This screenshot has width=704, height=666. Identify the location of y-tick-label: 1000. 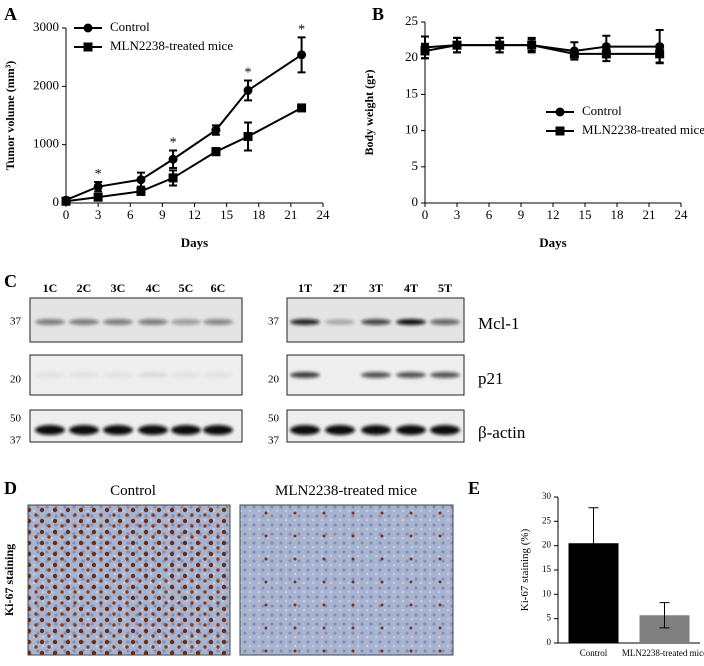
(46, 143).